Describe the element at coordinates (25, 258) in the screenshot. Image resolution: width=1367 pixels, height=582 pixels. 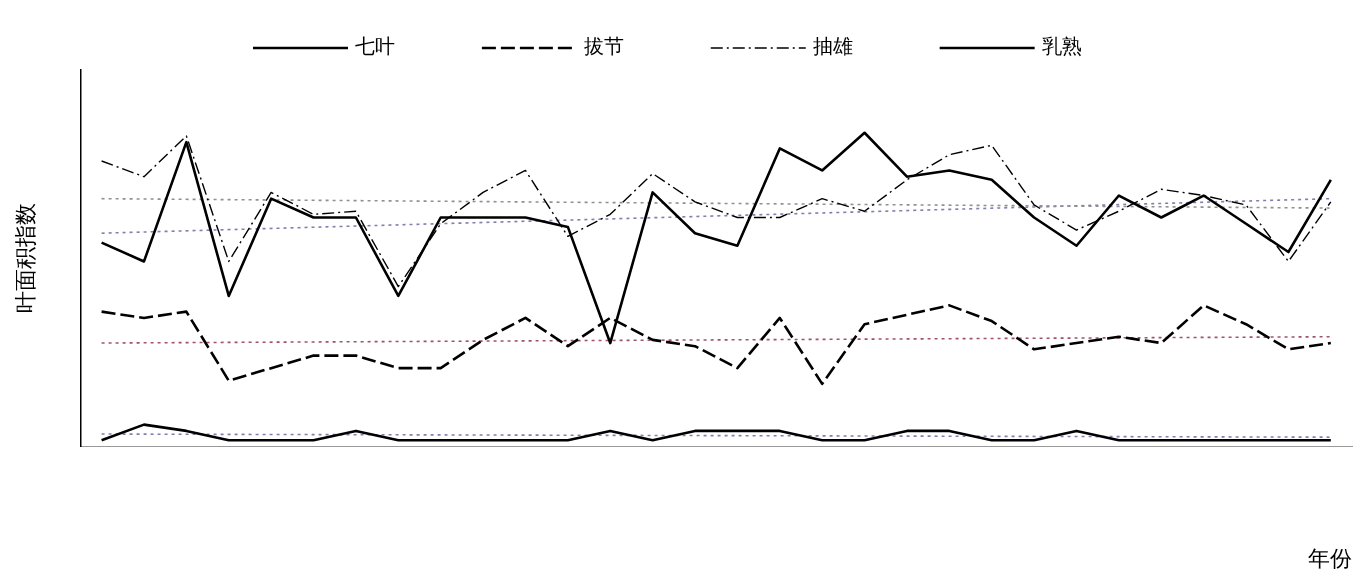
I see `y-axis-title: 叶面积指数` at that location.